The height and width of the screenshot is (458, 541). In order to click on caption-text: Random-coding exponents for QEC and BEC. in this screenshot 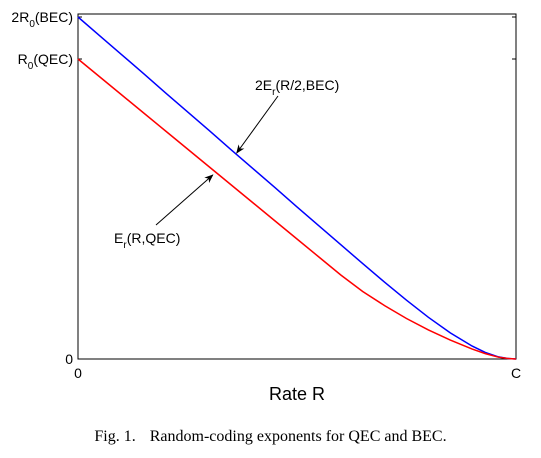, I will do `click(298, 436)`.